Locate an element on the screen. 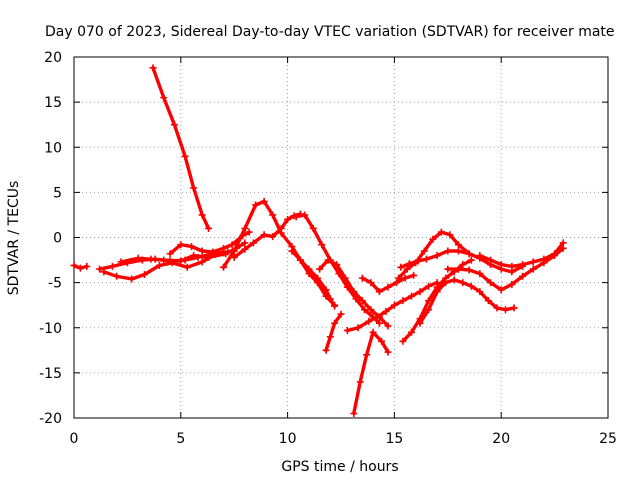  y-tick-label: -20 is located at coordinates (50, 419).